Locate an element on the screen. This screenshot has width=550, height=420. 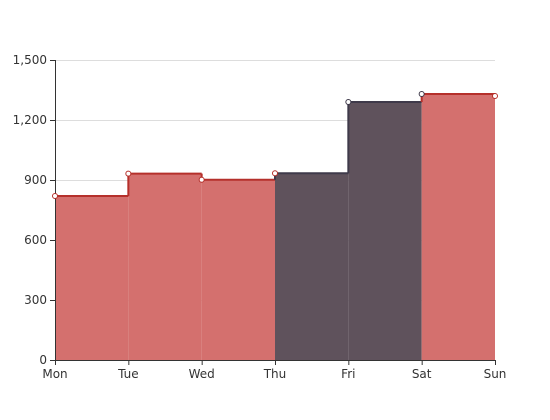
y-tick-label-900: 900 is located at coordinates (35, 180).